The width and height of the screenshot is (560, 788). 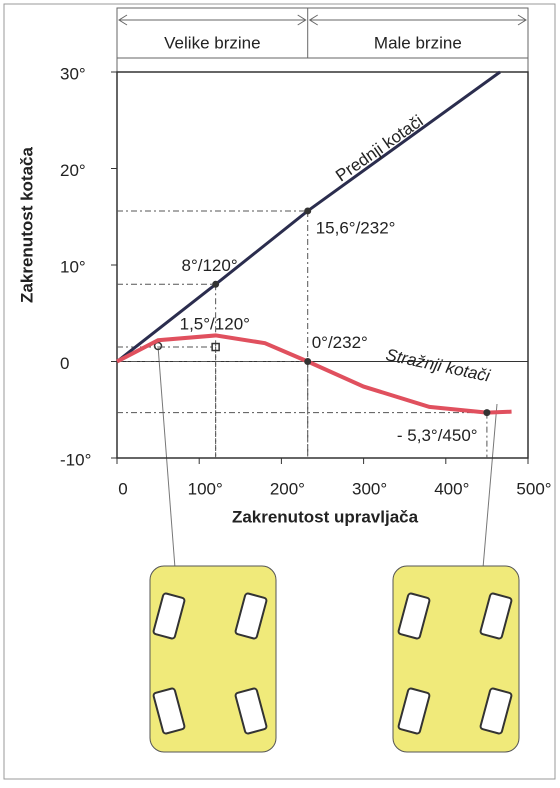 What do you see at coordinates (212, 42) in the screenshot?
I see `region-label: Velike brzine` at bounding box center [212, 42].